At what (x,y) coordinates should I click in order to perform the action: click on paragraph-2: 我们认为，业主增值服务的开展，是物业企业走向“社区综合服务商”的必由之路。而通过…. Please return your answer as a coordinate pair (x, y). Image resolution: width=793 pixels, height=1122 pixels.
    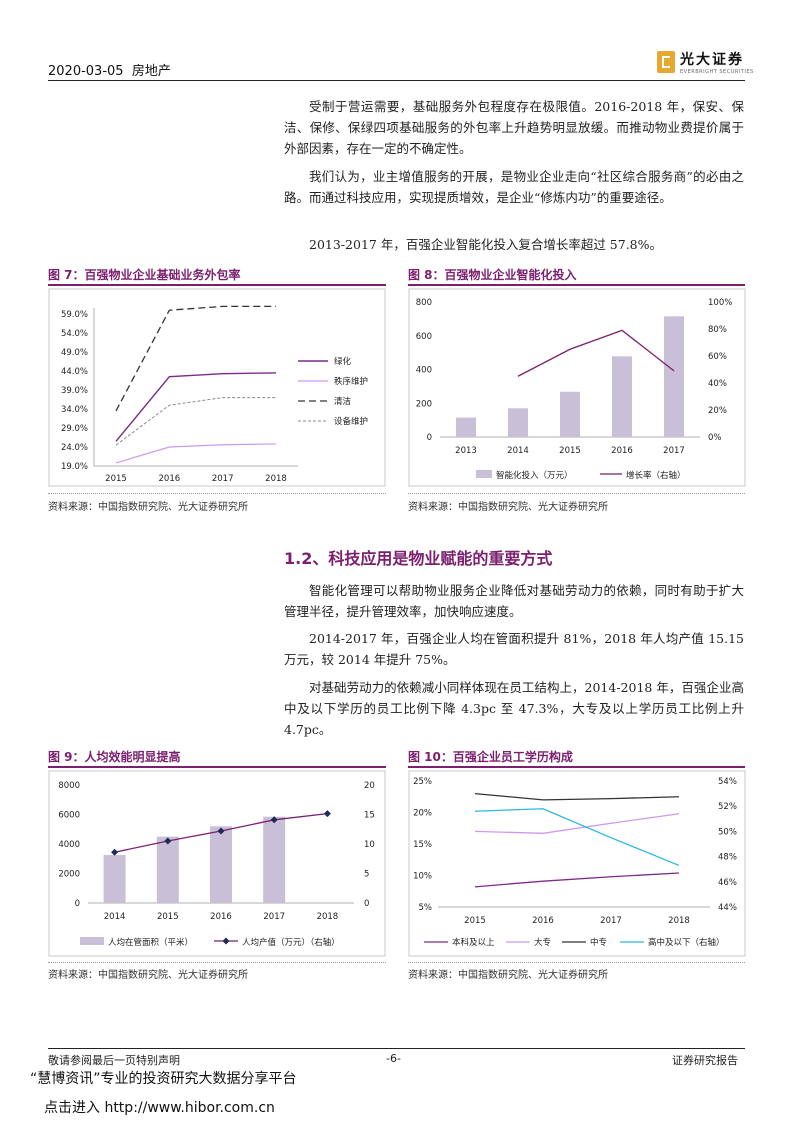
    Looking at the image, I should click on (514, 187).